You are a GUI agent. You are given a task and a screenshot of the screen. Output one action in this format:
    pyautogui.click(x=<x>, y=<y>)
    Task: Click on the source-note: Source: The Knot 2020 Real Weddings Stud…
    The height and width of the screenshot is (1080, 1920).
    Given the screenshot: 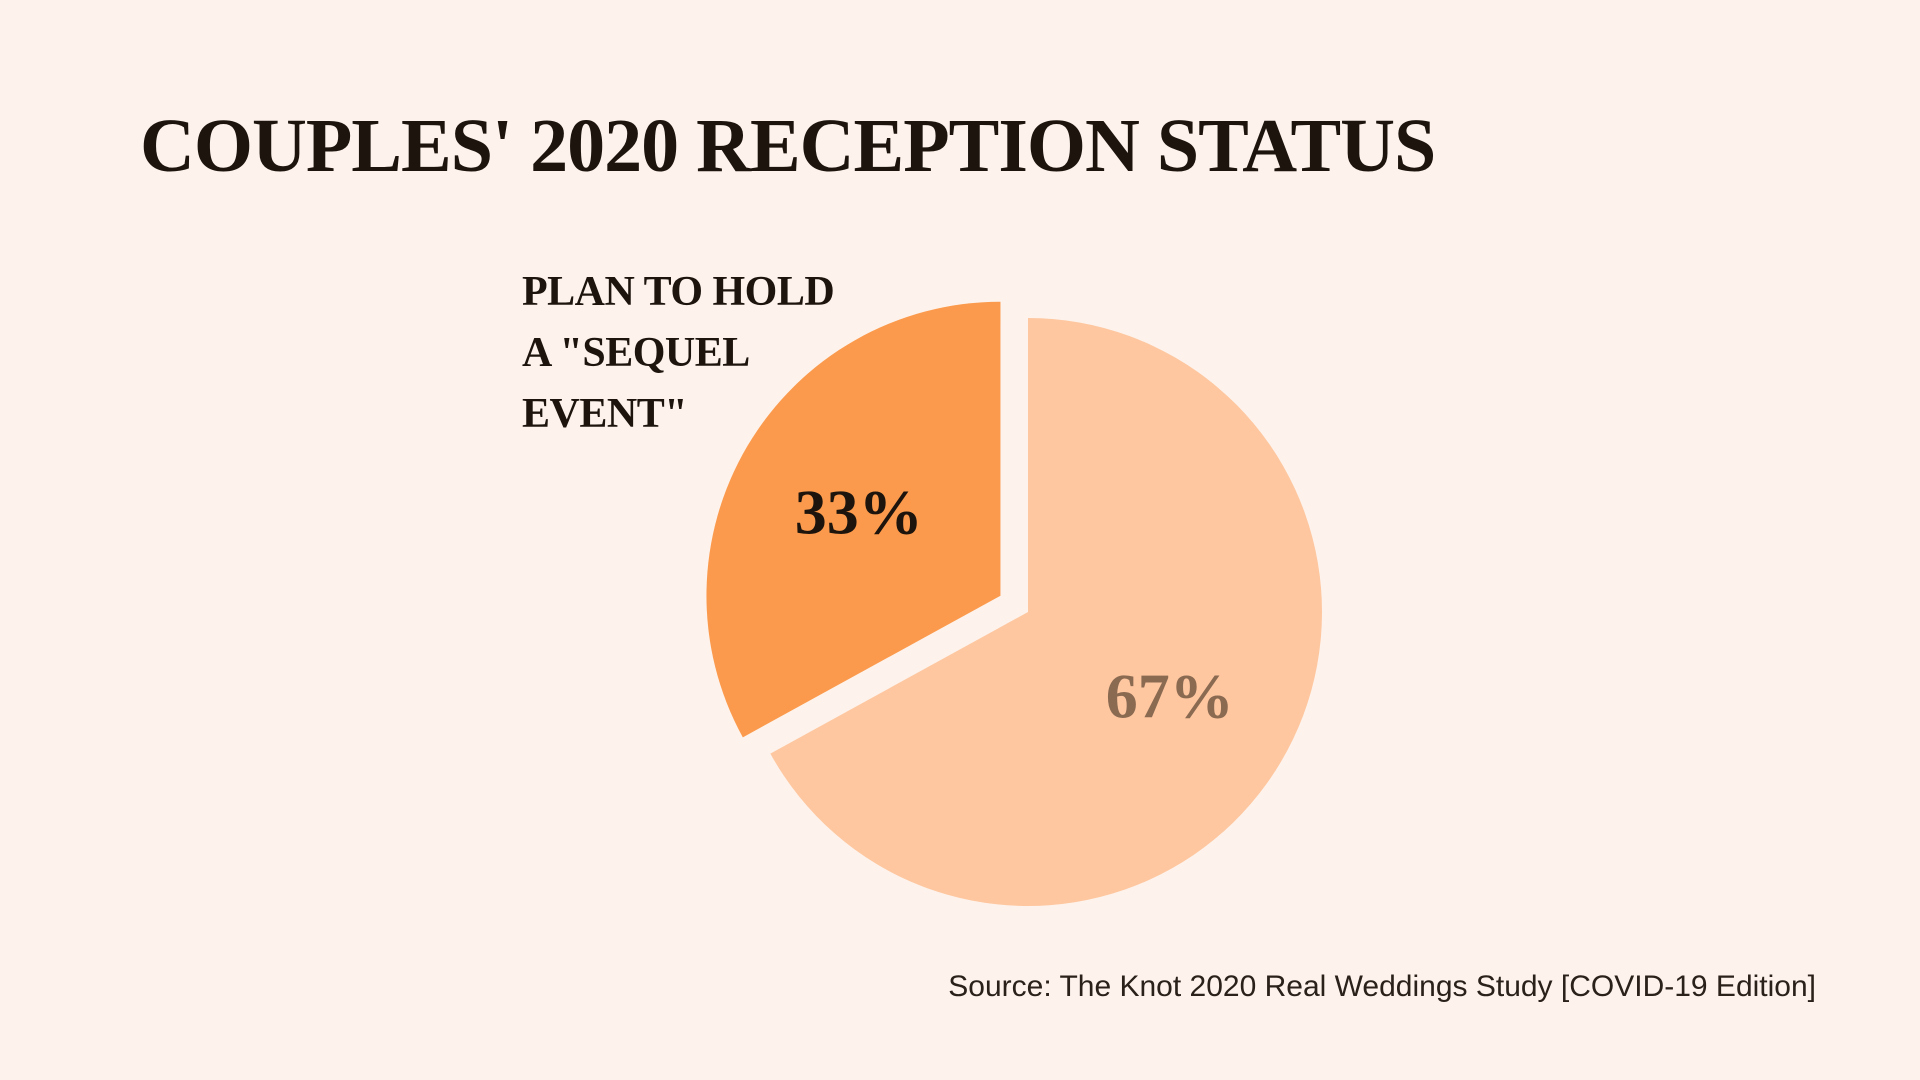 What is the action you would take?
    pyautogui.click(x=1382, y=986)
    